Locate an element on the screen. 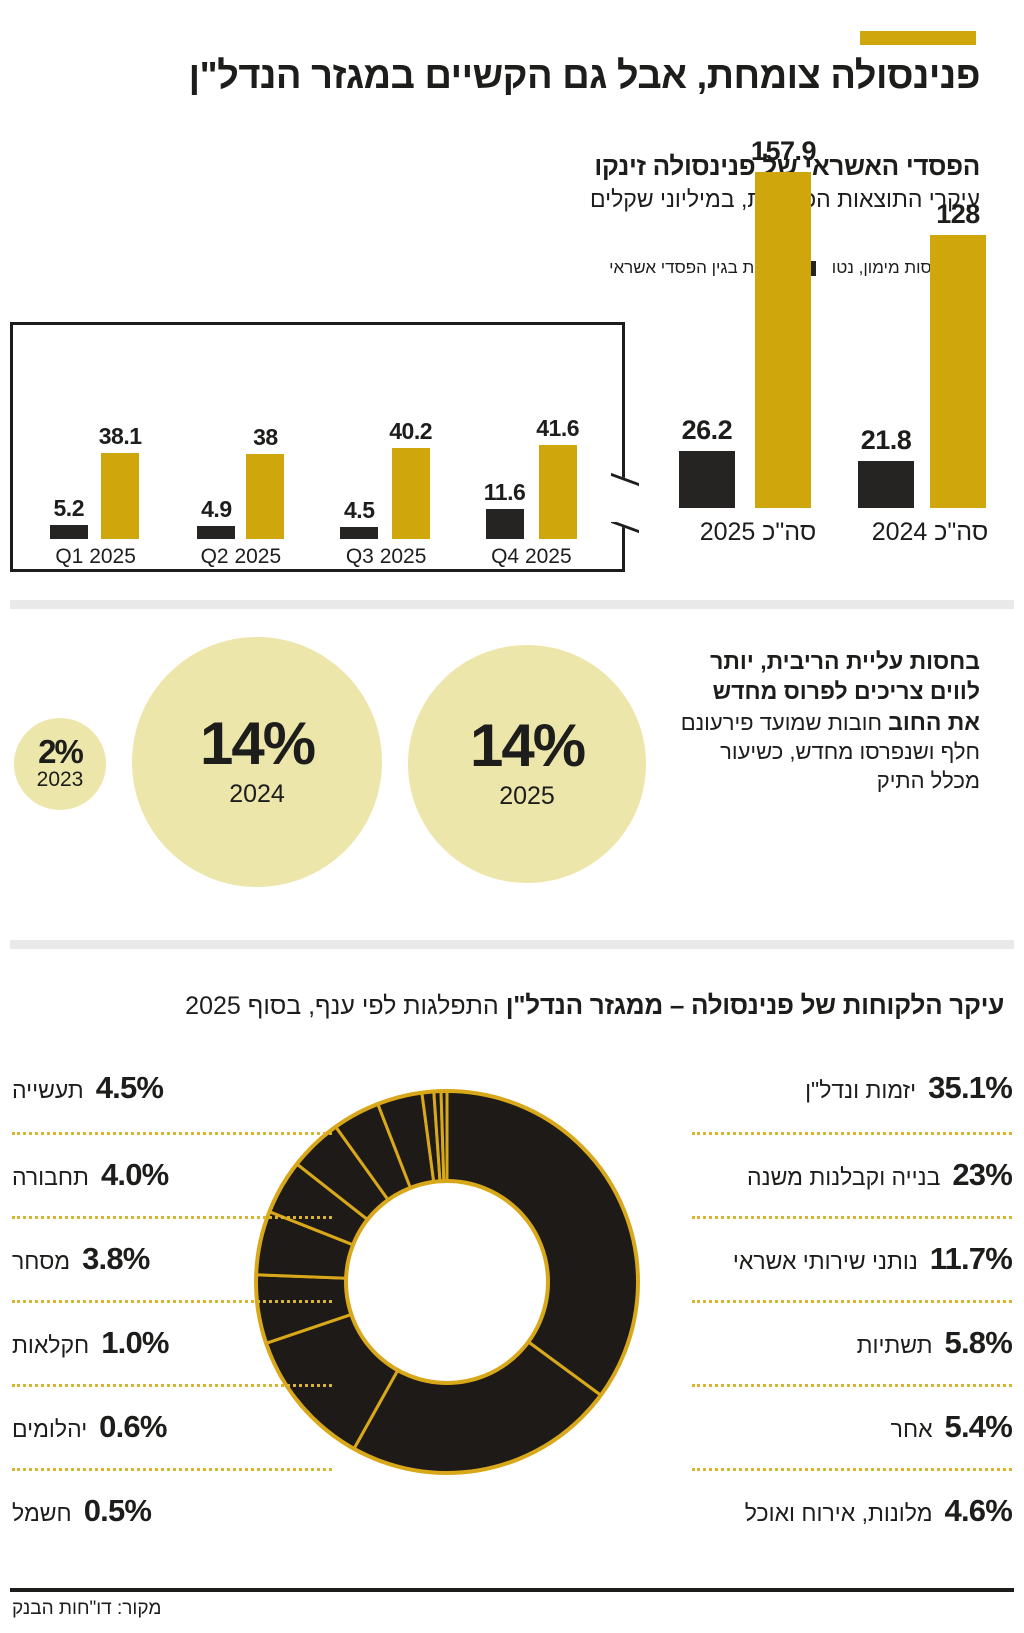 The image size is (1024, 1633). donut-label-row: 11.7% נותני שירותי אשראי is located at coordinates (852, 1258).